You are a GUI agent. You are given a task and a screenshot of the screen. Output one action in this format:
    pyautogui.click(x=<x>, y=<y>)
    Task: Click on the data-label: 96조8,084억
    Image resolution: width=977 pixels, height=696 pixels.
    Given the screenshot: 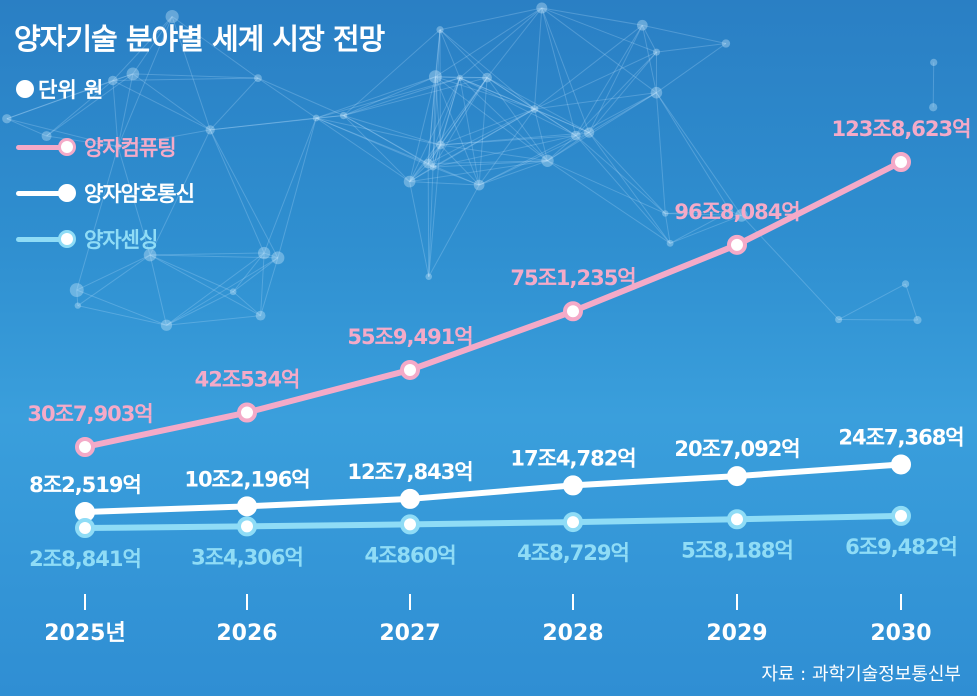 What is the action you would take?
    pyautogui.click(x=736, y=212)
    